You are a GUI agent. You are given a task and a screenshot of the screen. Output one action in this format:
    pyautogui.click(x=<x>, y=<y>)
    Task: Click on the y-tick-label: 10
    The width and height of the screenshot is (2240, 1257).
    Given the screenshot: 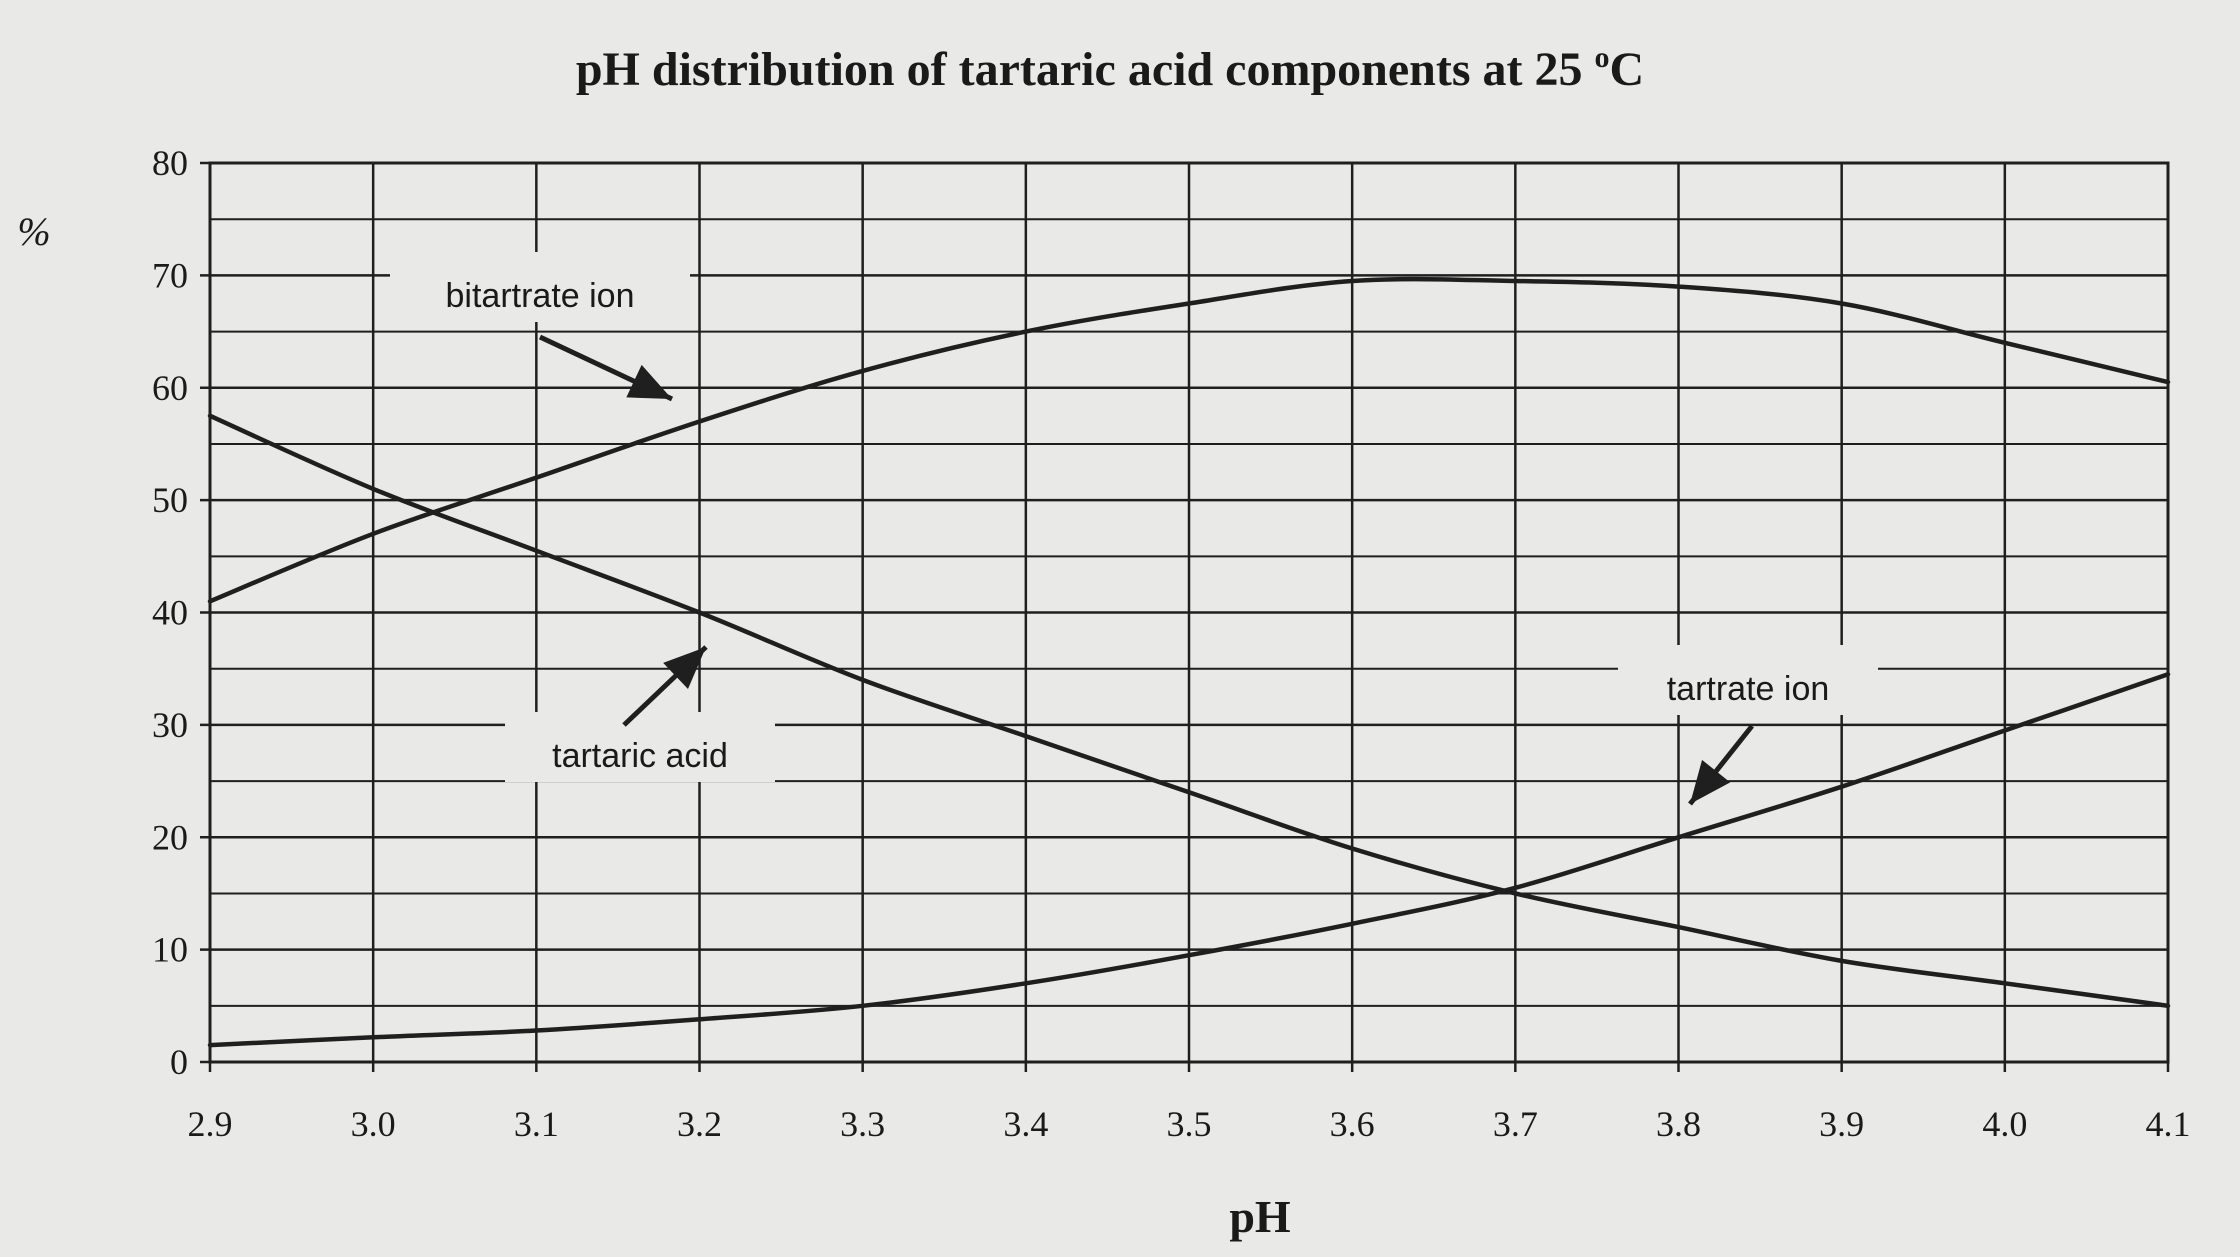 What is the action you would take?
    pyautogui.click(x=170, y=950)
    